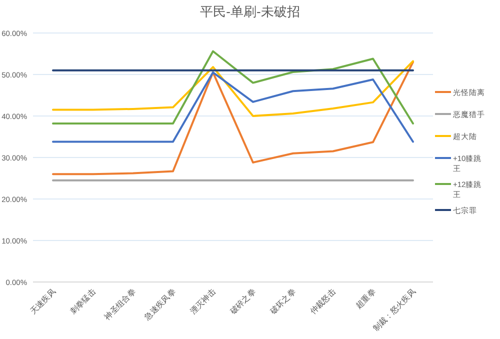 The image size is (500, 339). Describe the element at coordinates (43, 301) in the screenshot. I see `x-tick-label: 天速疾风` at that location.